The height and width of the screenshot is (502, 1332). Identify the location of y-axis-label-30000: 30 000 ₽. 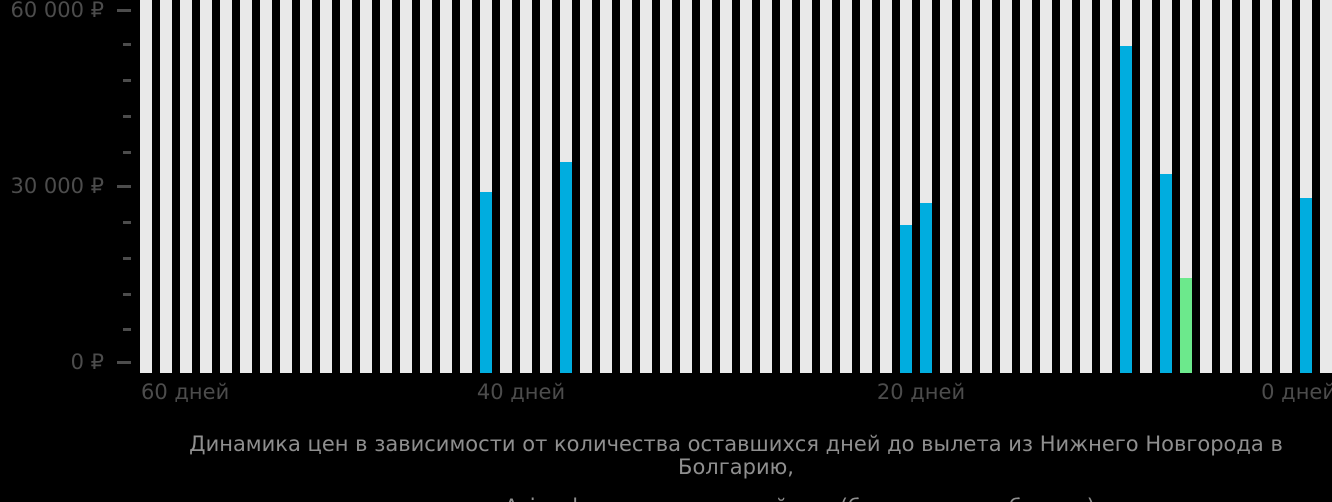
(57, 186).